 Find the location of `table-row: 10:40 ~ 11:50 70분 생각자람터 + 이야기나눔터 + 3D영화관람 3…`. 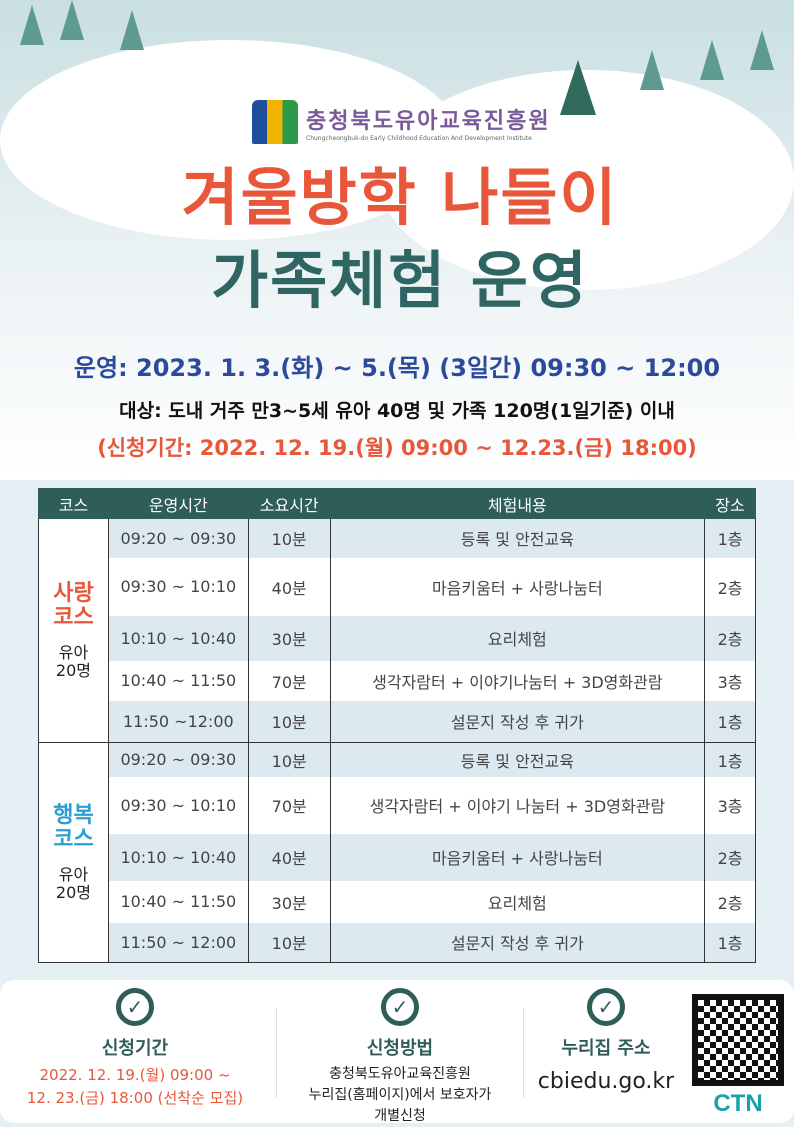

table-row: 10:40 ~ 11:50 70분 생각자람터 + 이야기나눔터 + 3D영화관람 3… is located at coordinates (397, 680).